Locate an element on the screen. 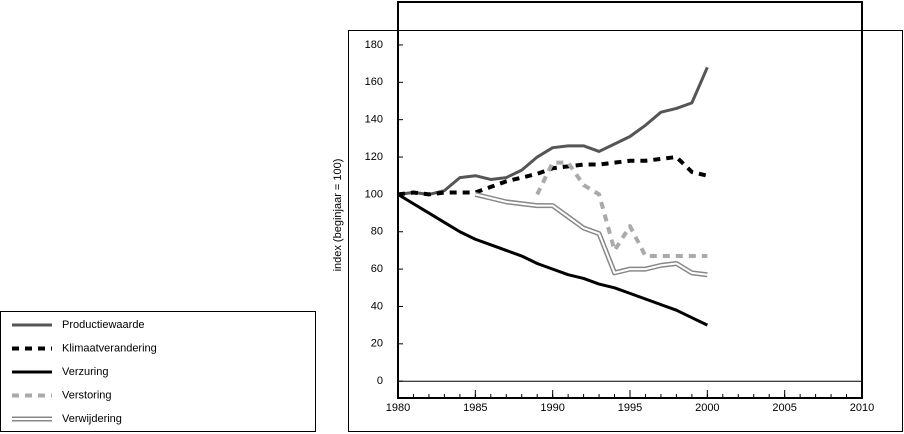 The height and width of the screenshot is (434, 904). legend-label: Klimaatverandering is located at coordinates (109, 348).